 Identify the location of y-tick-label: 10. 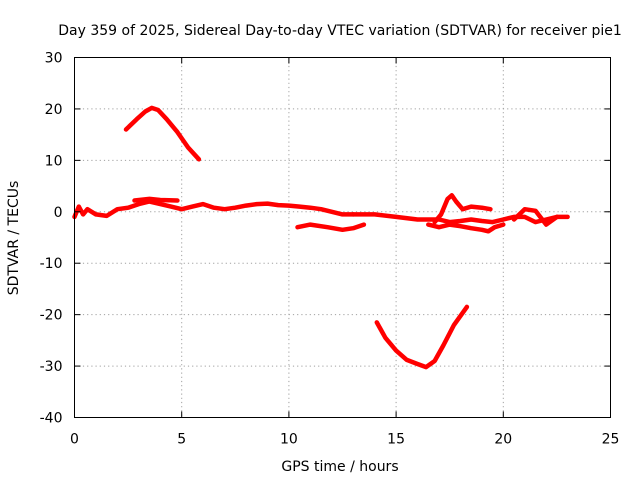
(54, 161).